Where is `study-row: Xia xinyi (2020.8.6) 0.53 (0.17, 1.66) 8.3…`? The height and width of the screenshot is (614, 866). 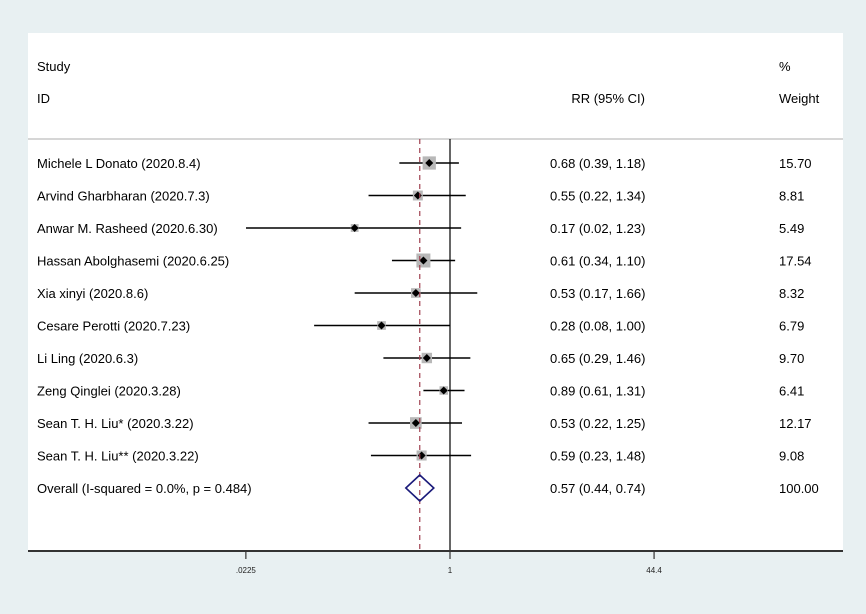 study-row: Xia xinyi (2020.8.6) 0.53 (0.17, 1.66) 8.3… is located at coordinates (420, 293).